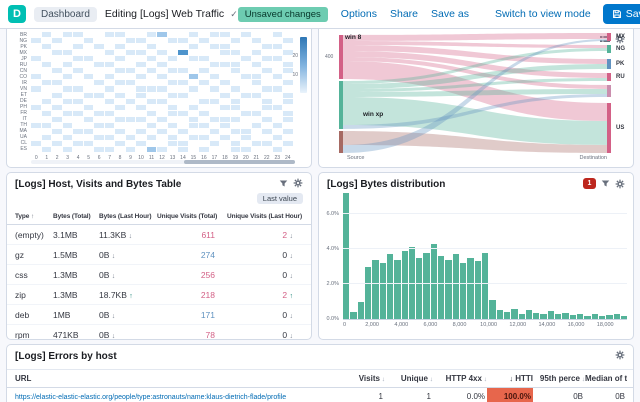  I want to click on check-icon: ✓, so click(234, 13).